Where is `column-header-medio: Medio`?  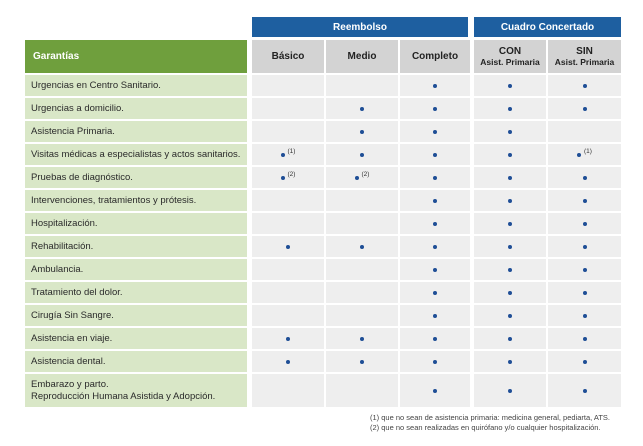
column-header-medio: Medio is located at coordinates (362, 56).